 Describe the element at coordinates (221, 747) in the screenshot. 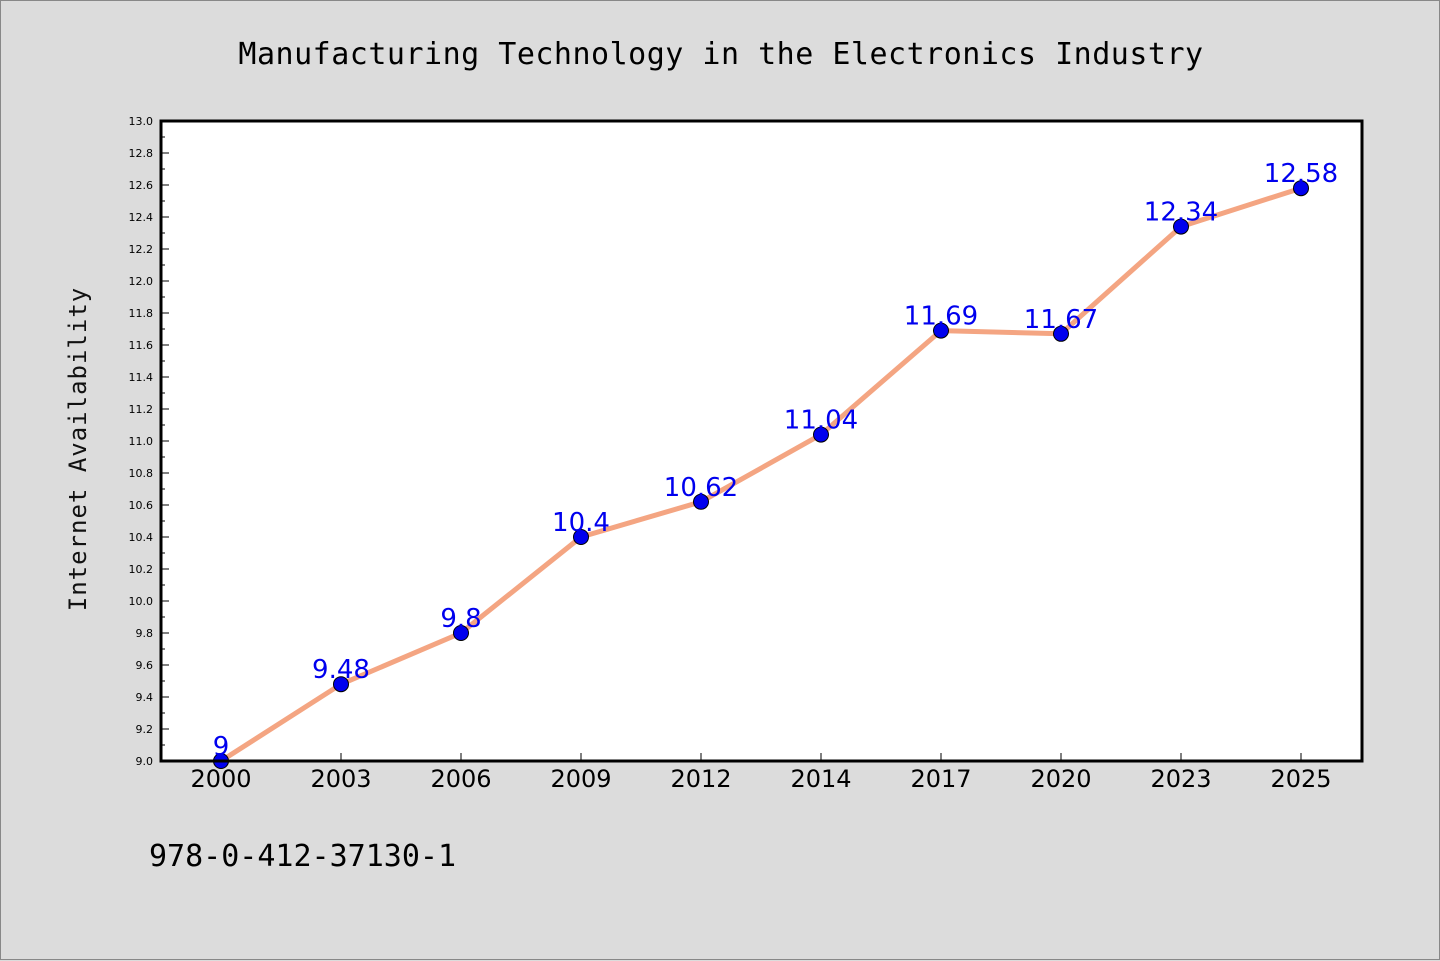

I see `data-label: 9` at that location.